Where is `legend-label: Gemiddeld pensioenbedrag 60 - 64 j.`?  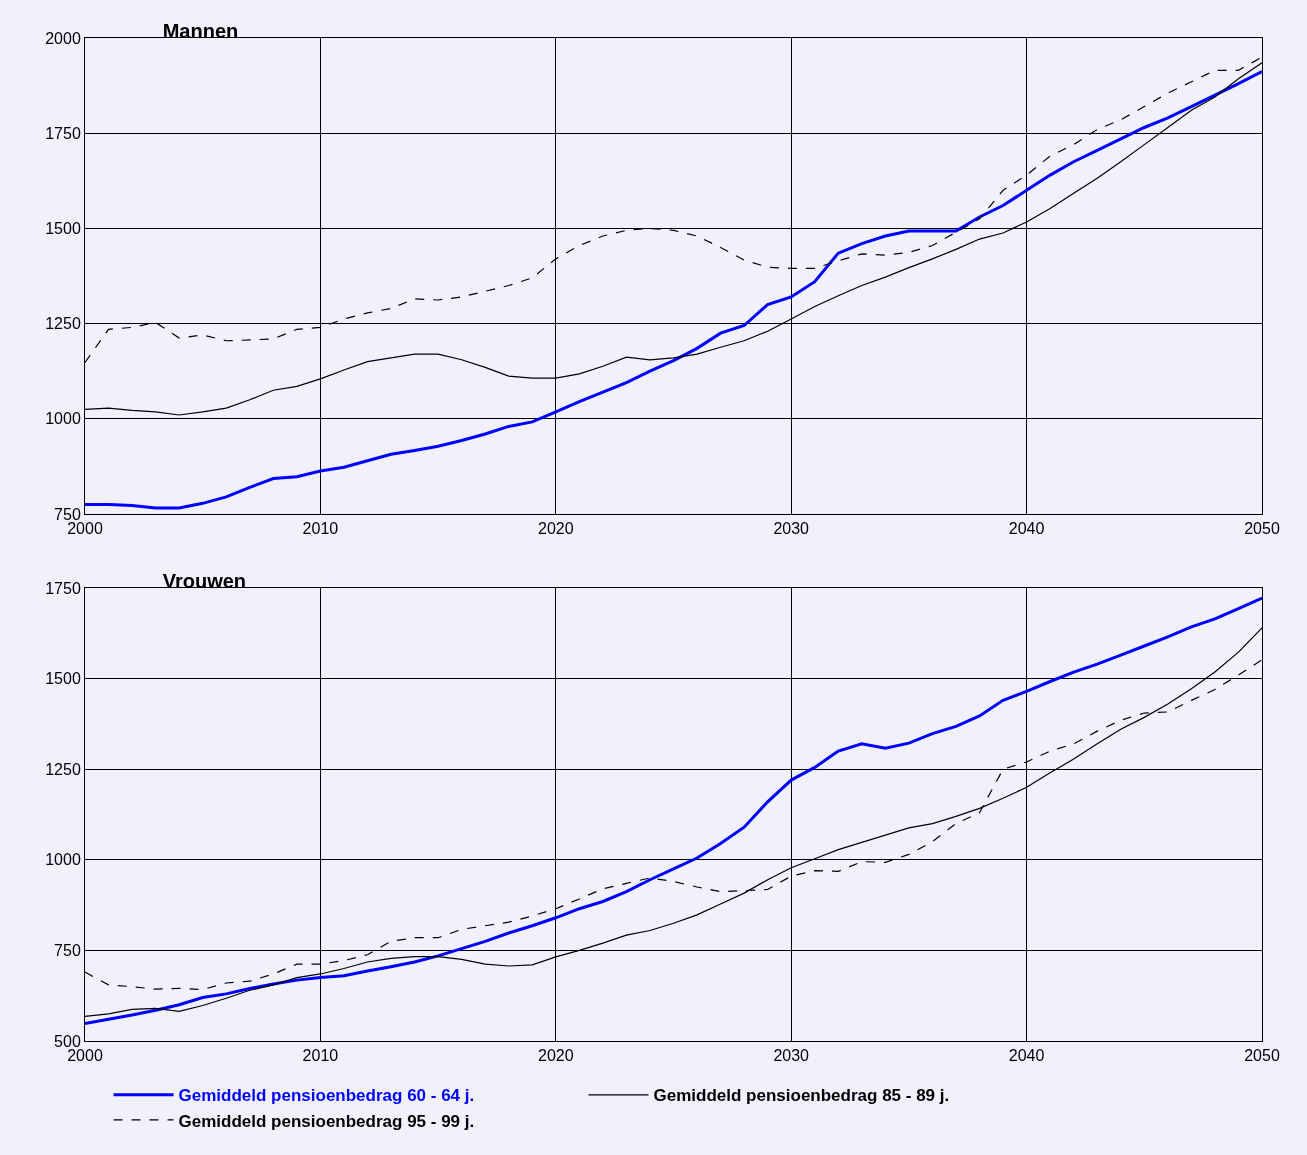 legend-label: Gemiddeld pensioenbedrag 60 - 64 j. is located at coordinates (326, 1096).